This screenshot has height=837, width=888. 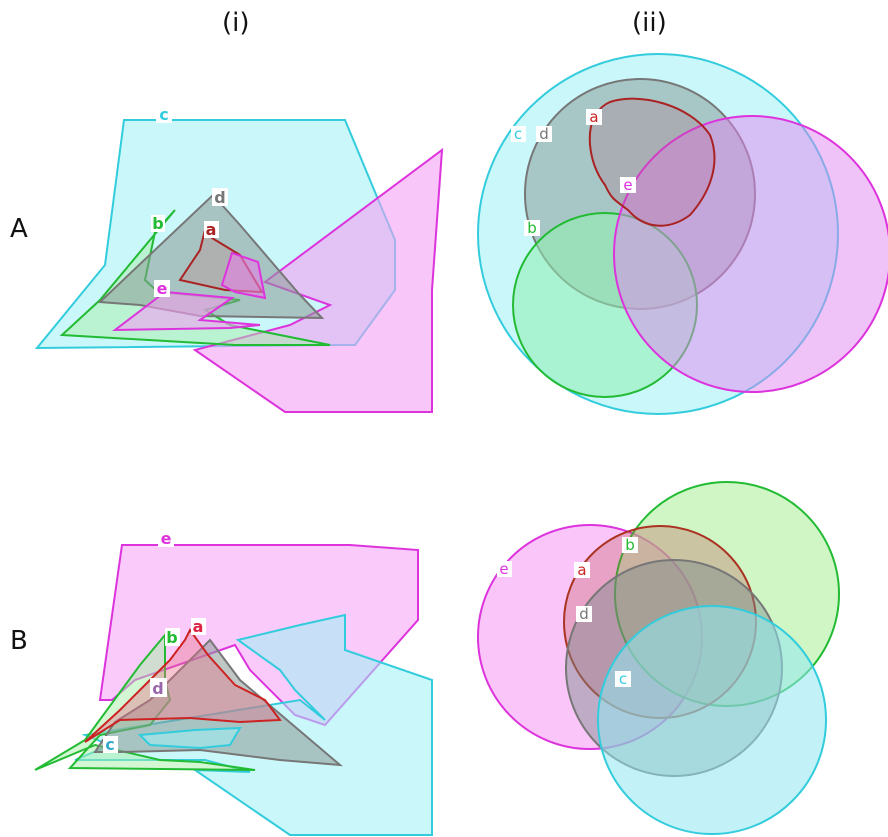 What do you see at coordinates (544, 134) in the screenshot?
I see `label-a-ii-d: d` at bounding box center [544, 134].